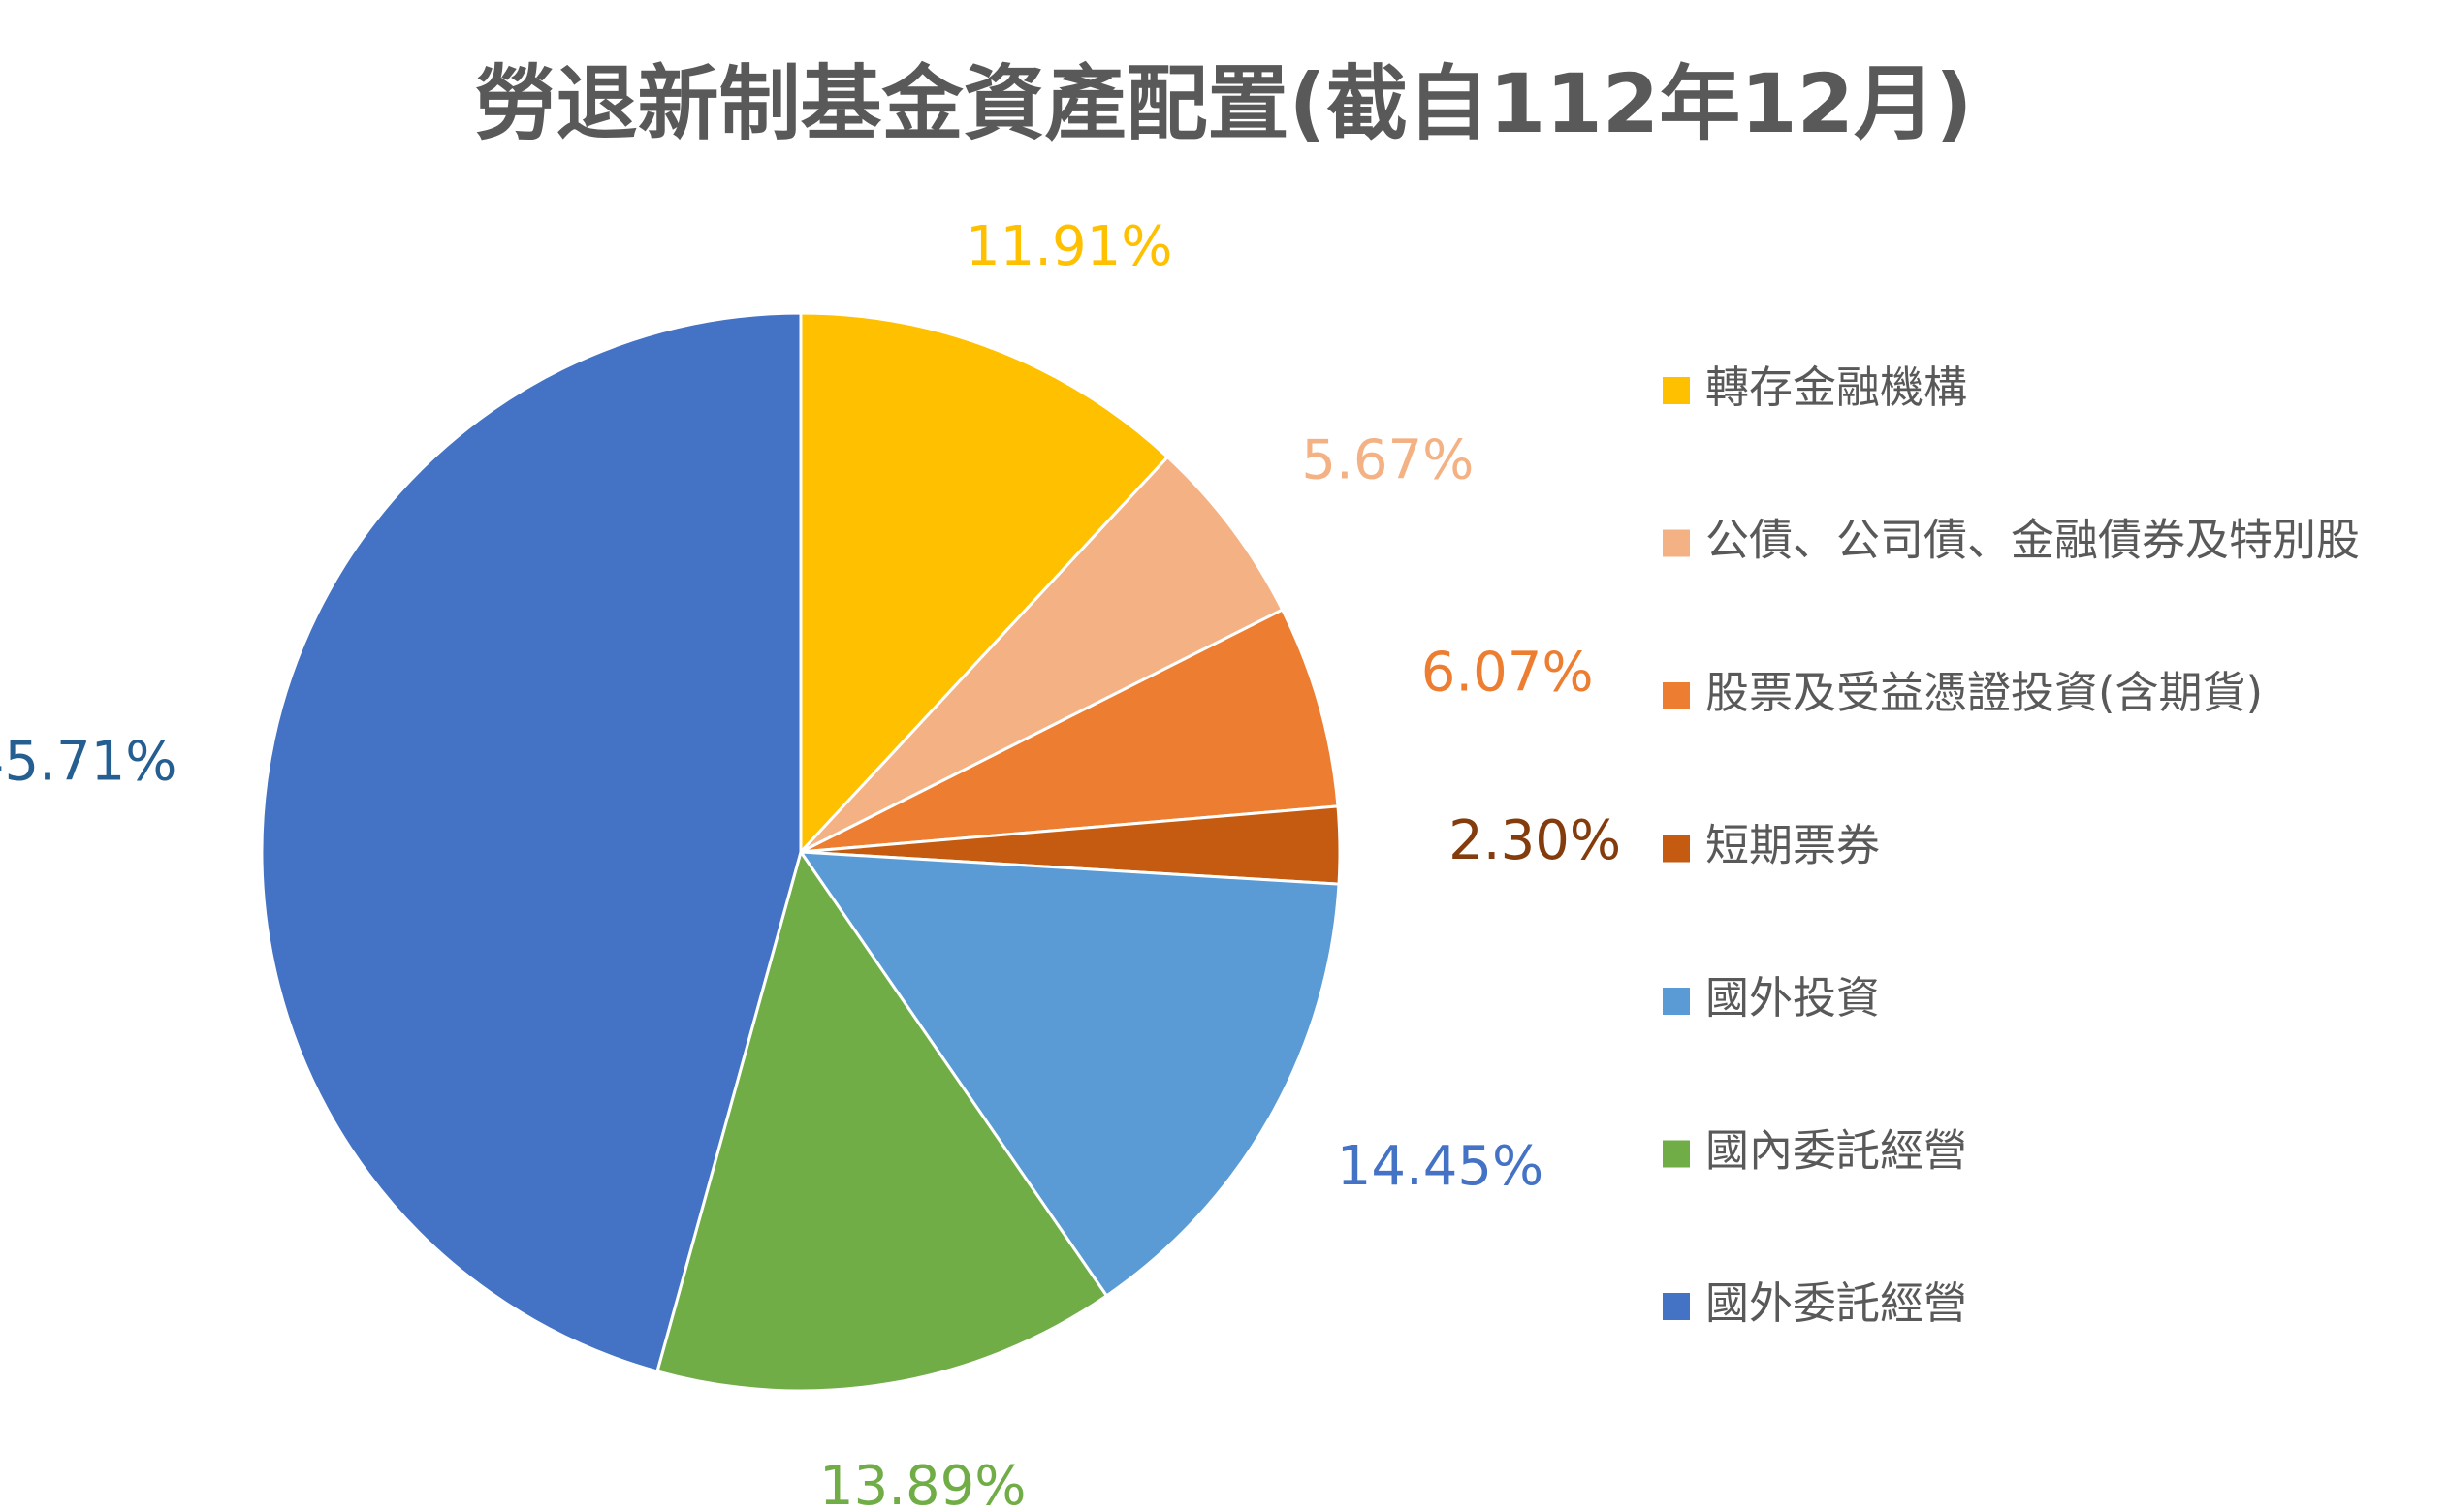  I want to click on data-label: 6.07%, so click(1507, 673).